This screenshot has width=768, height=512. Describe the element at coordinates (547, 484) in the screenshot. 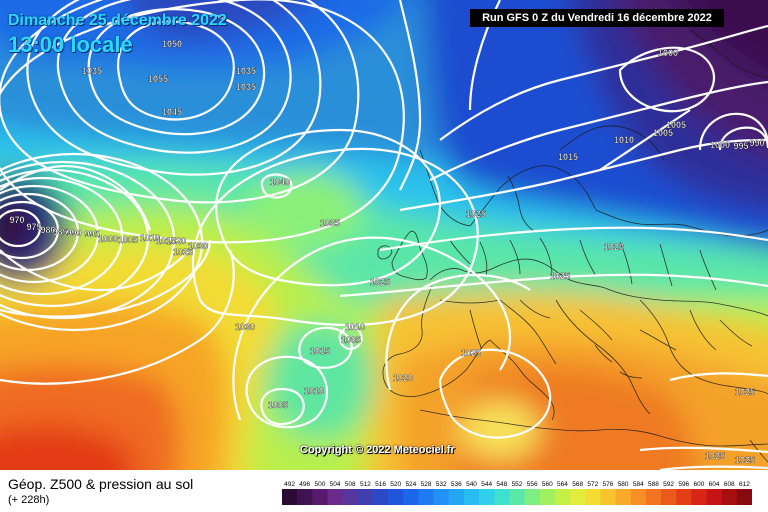

I see `scale-tick-label: 560` at that location.